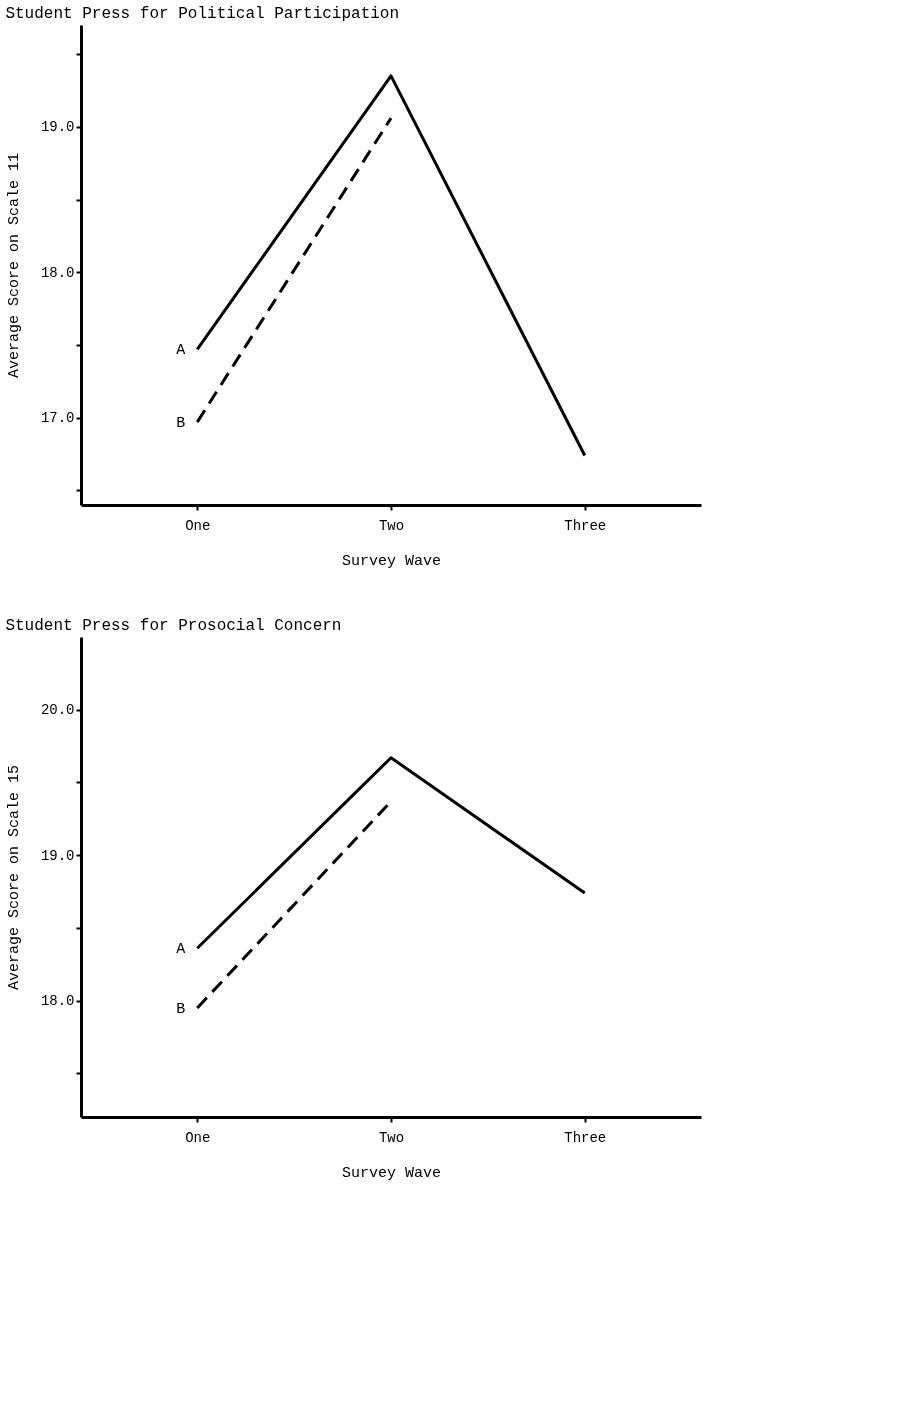  Describe the element at coordinates (173, 626) in the screenshot. I see `chart-title: Student Press for Prosocial Concern` at that location.